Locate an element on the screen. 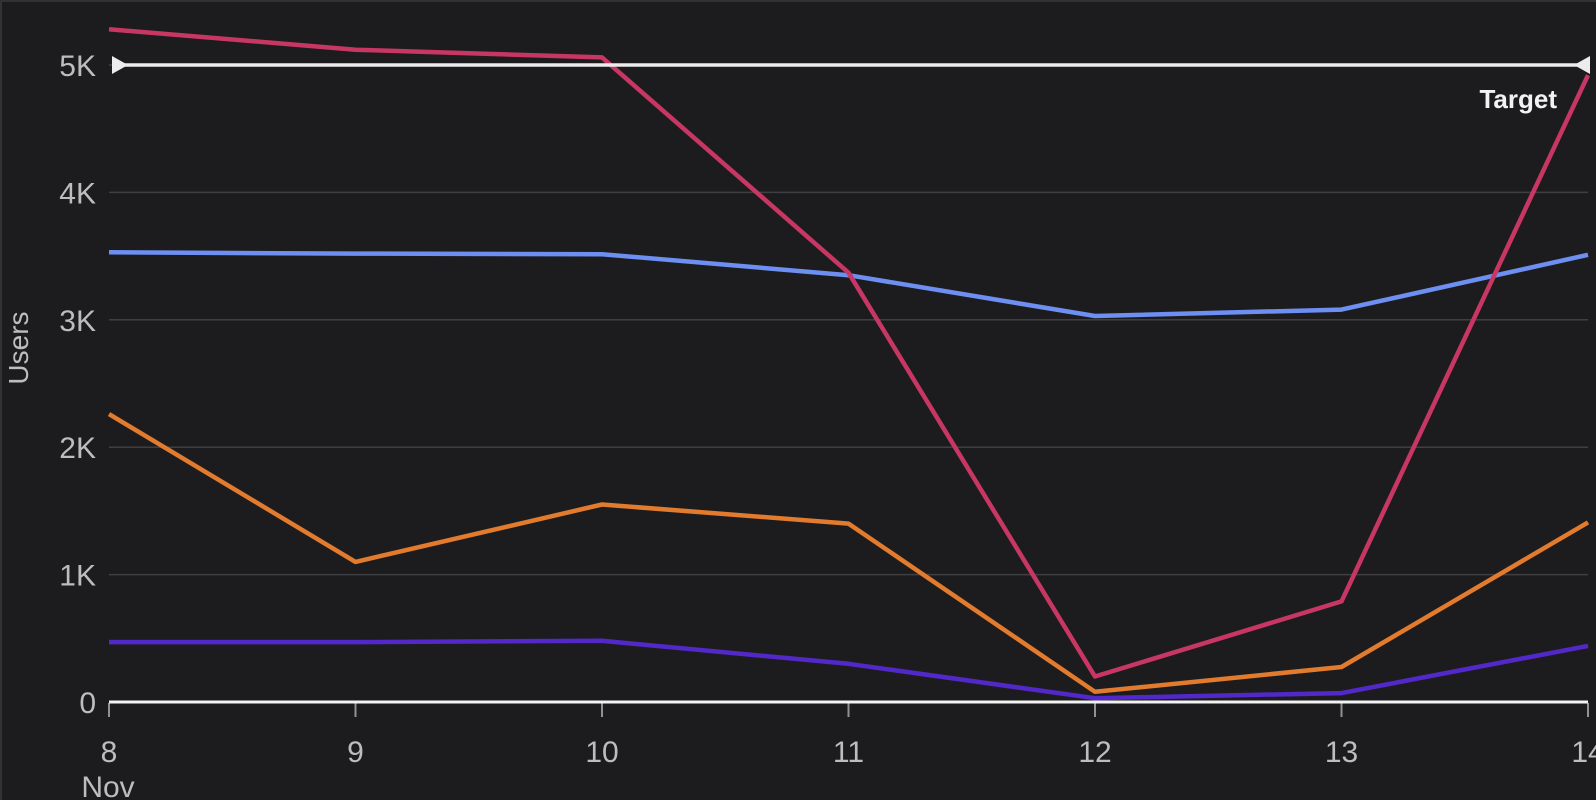  blue-series-line is located at coordinates (848, 284).